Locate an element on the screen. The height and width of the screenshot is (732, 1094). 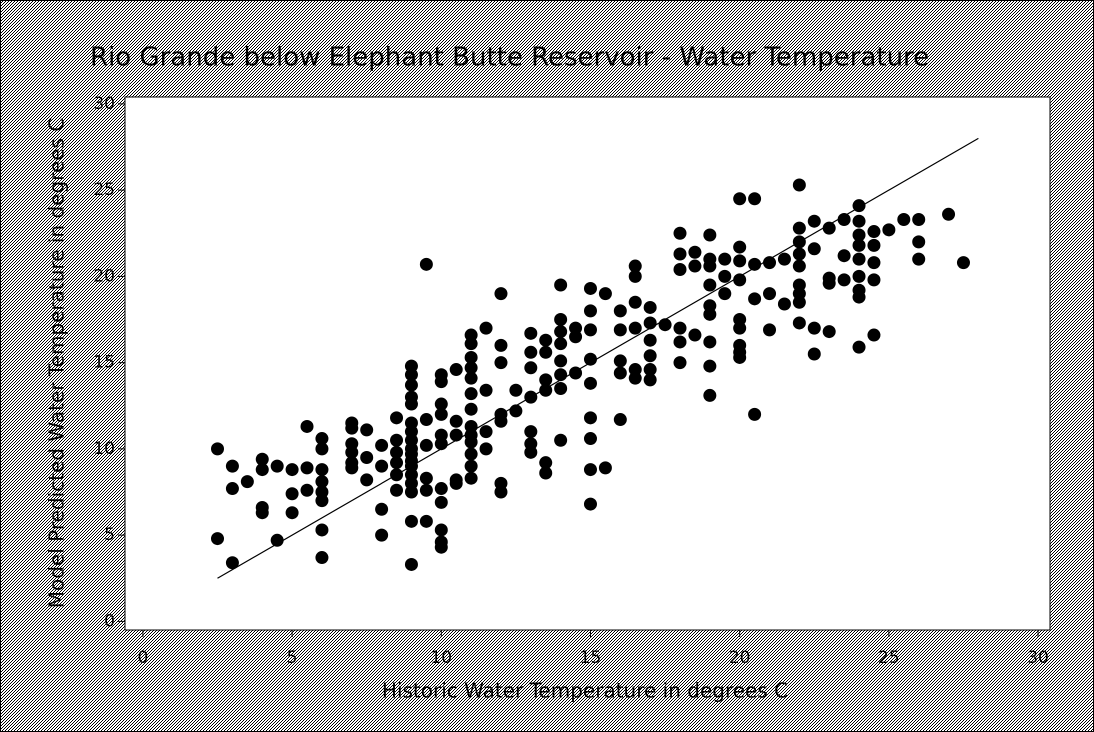
x-tick-label: 25 is located at coordinates (889, 658).